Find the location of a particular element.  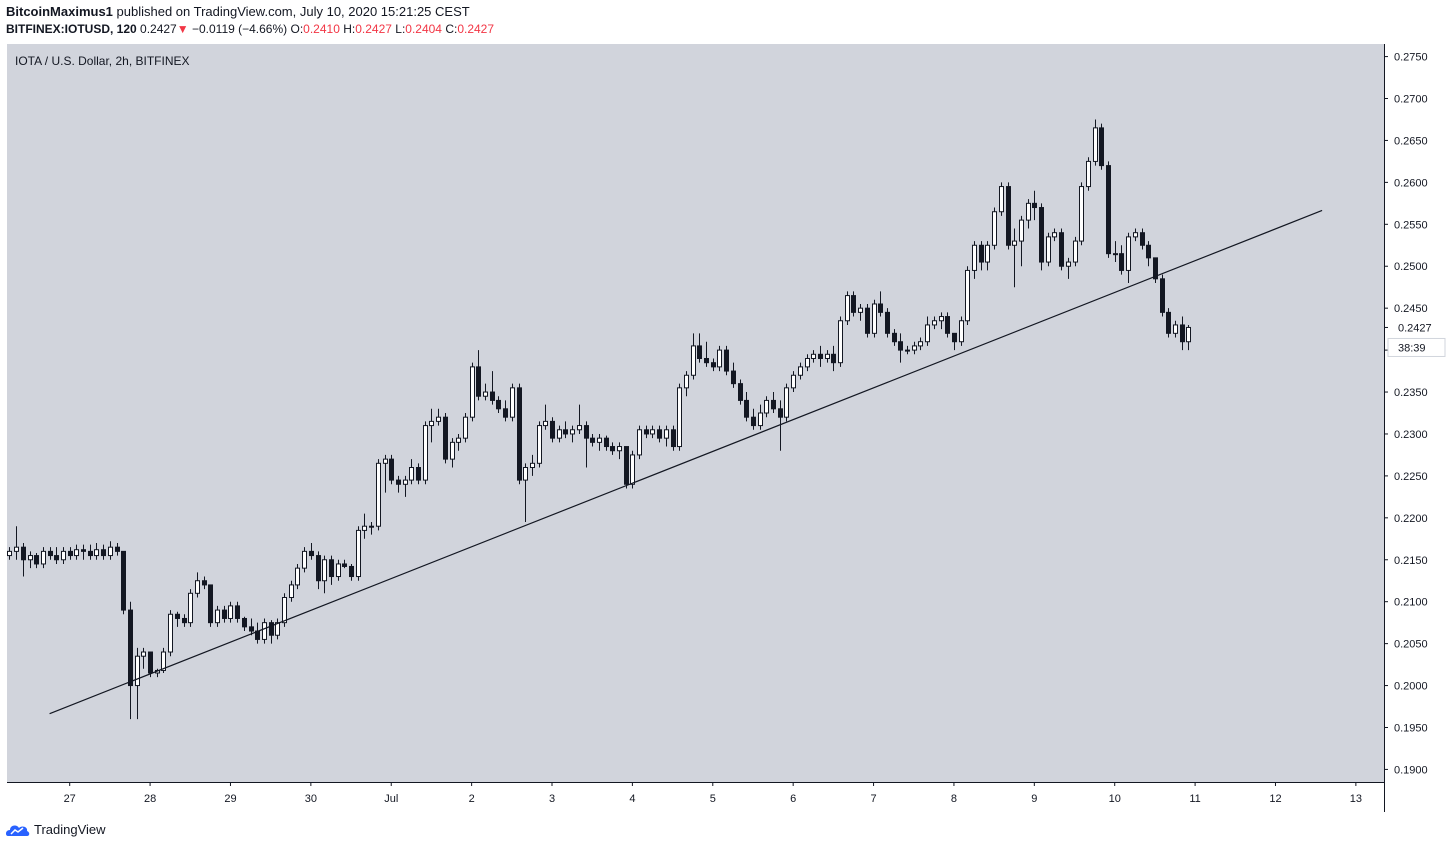

symbol-label: BITFINEX:IOTUSD, 120 is located at coordinates (71, 29).